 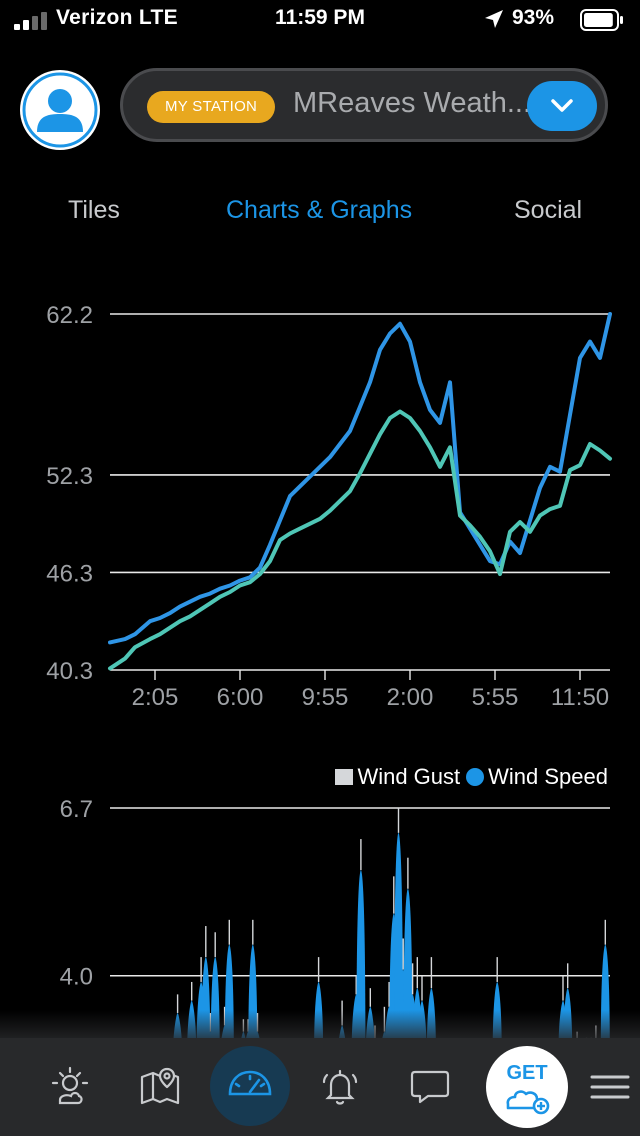 I want to click on nav-alerts, so click(x=340, y=1087).